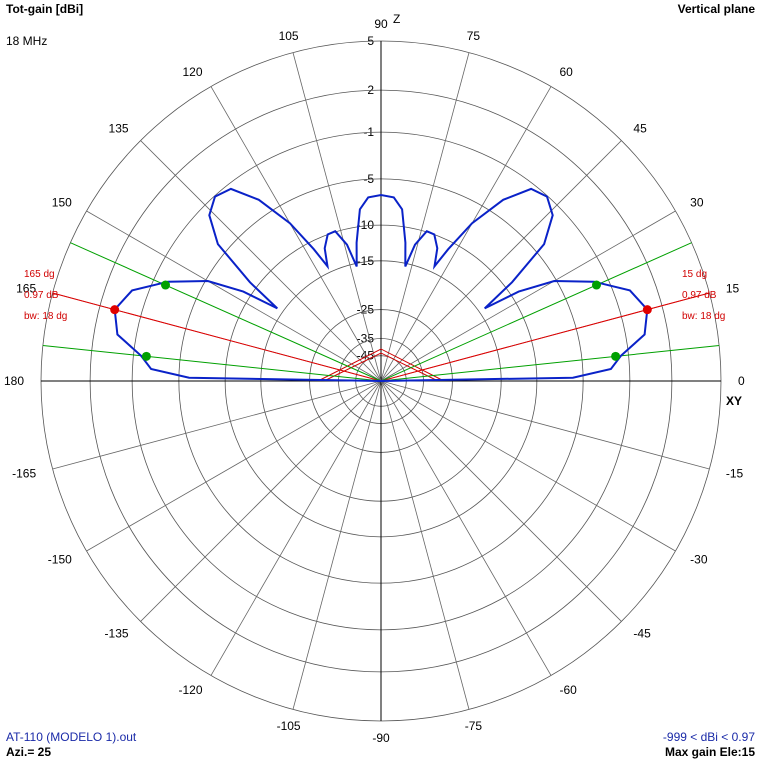 Image resolution: width=761 pixels, height=761 pixels. I want to click on angle-label: 135, so click(119, 129).